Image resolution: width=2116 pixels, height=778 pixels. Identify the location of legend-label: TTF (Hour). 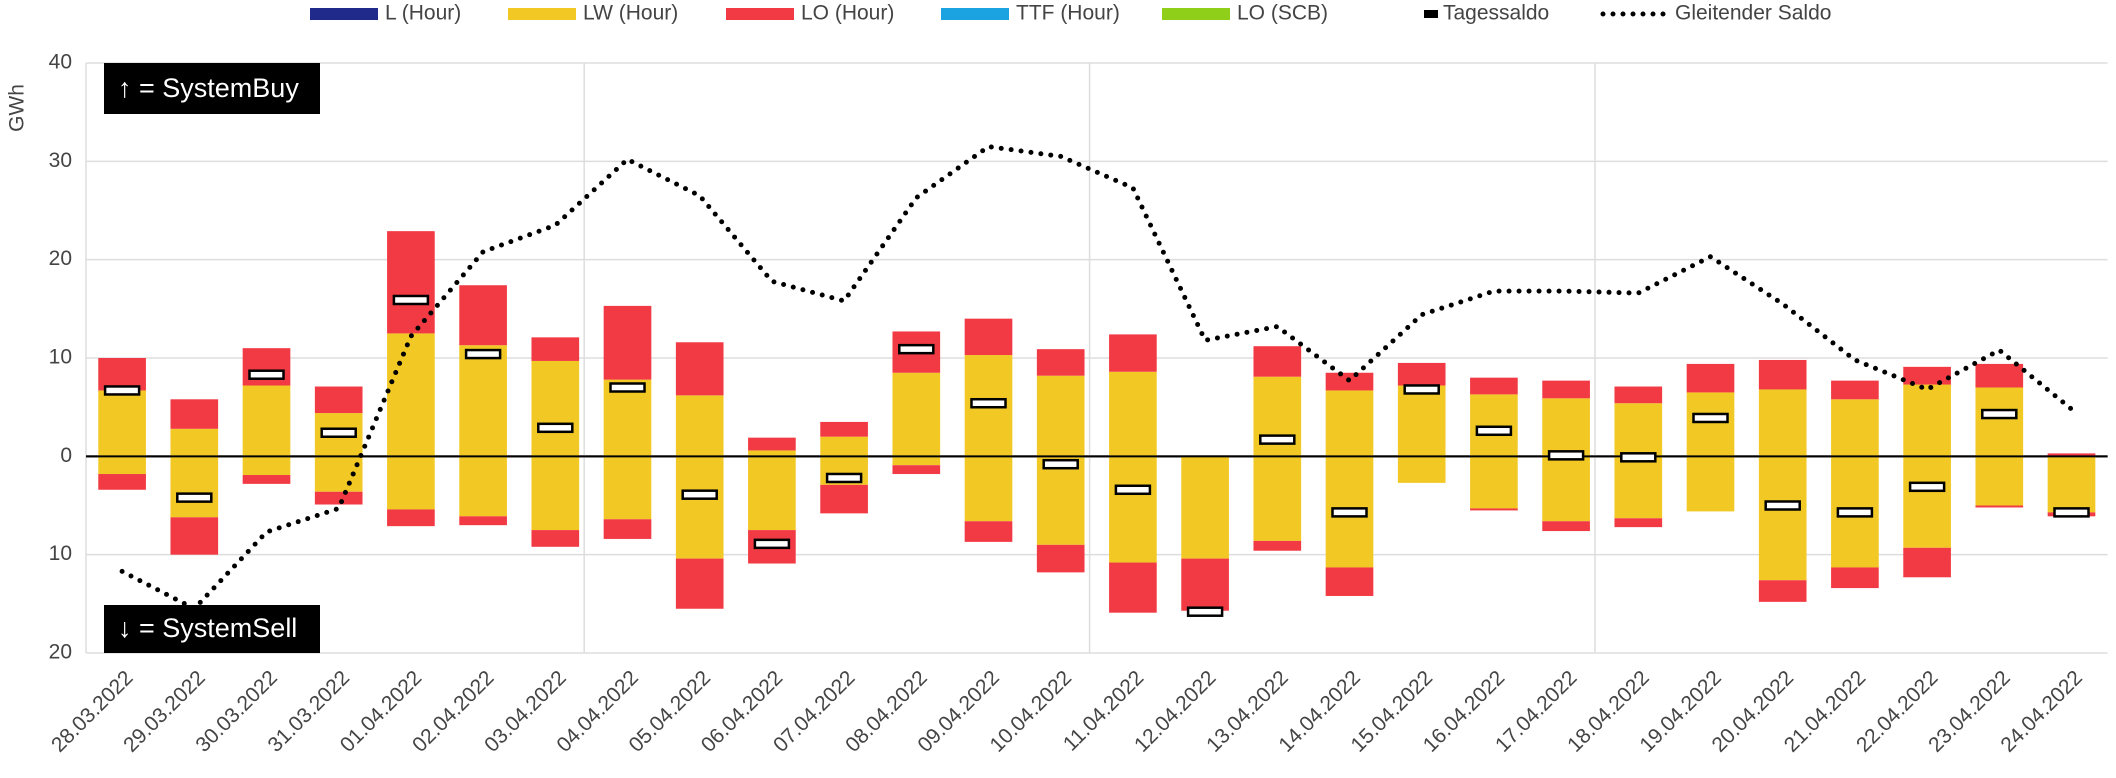
(1068, 13).